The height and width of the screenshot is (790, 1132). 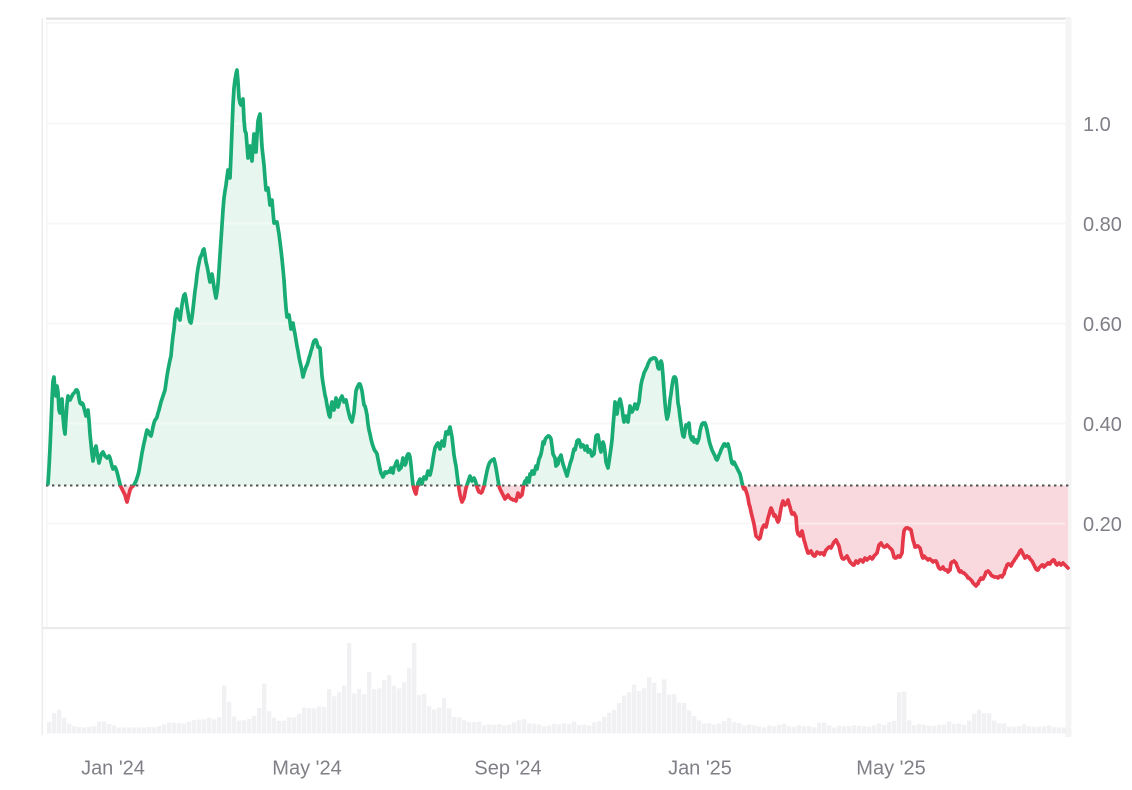 I want to click on svg-text: Sep '24, so click(x=507, y=769).